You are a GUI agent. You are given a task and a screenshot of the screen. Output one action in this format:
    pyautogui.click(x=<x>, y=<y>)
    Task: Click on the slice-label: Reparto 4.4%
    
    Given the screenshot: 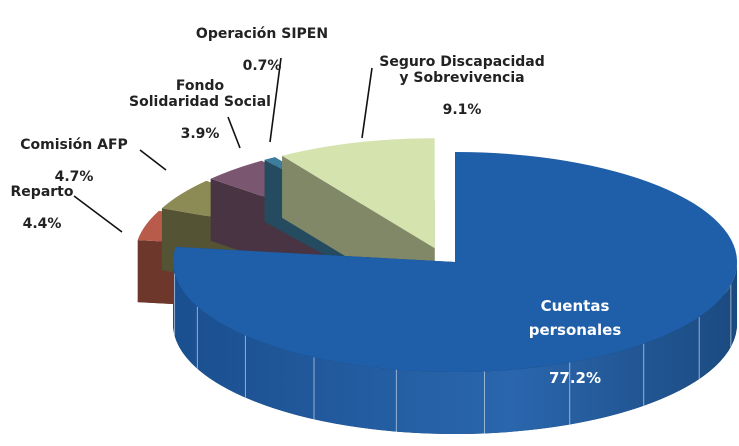 What is the action you would take?
    pyautogui.click(x=42, y=208)
    